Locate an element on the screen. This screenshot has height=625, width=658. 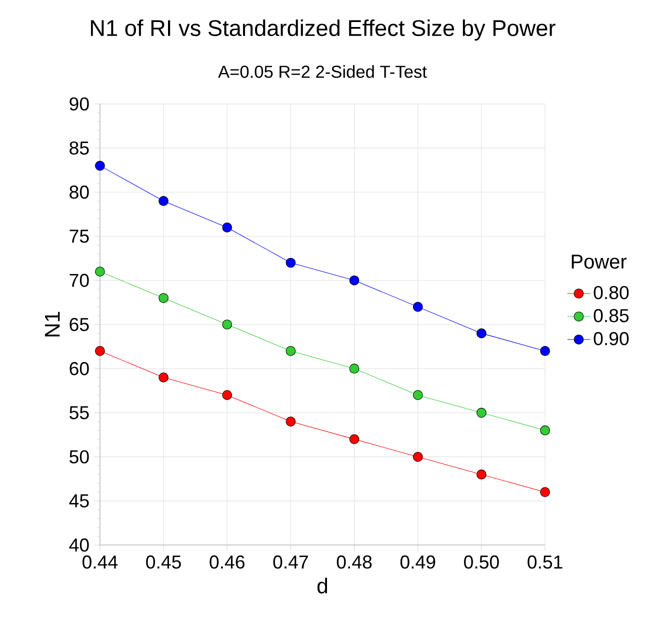
y-tick-label: 45 is located at coordinates (79, 501).